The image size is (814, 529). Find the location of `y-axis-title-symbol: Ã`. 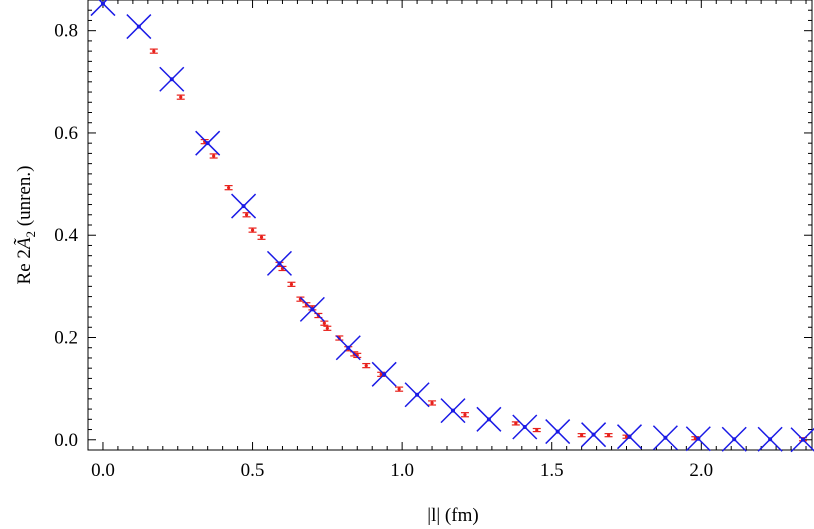

y-axis-title-symbol: Ã is located at coordinates (24, 244).